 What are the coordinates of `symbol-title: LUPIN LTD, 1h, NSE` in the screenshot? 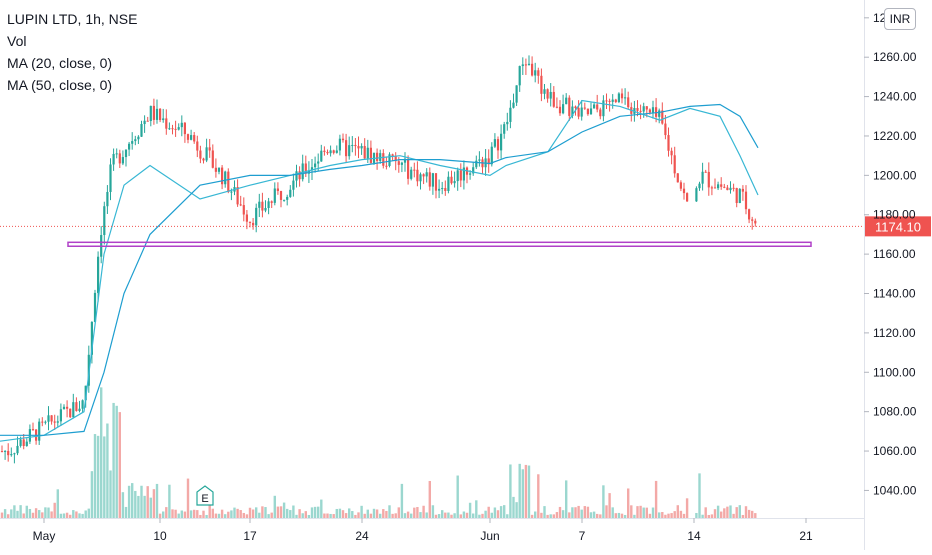 It's located at (72, 19).